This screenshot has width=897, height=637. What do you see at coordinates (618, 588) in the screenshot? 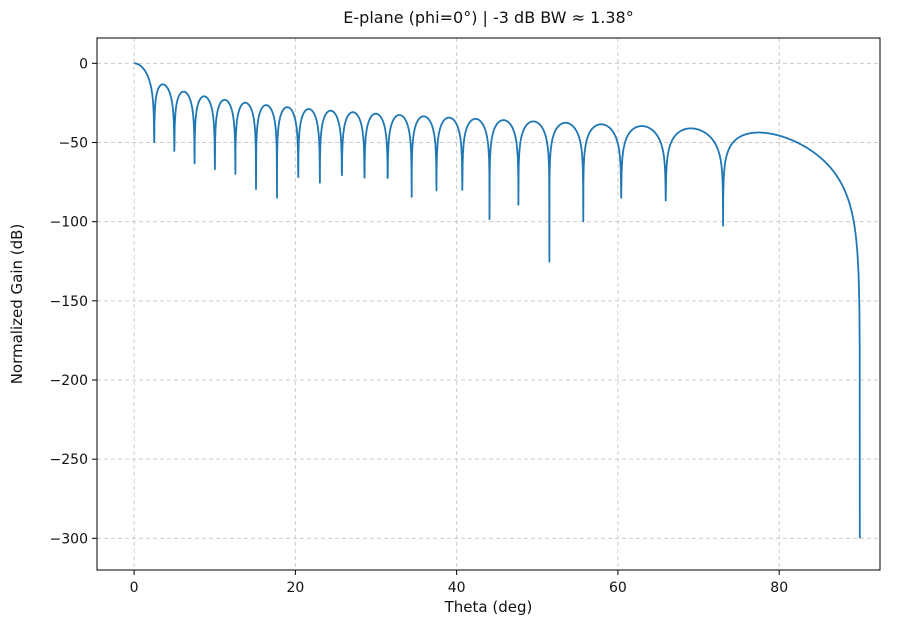
I see `x-tick-label: 60` at bounding box center [618, 588].